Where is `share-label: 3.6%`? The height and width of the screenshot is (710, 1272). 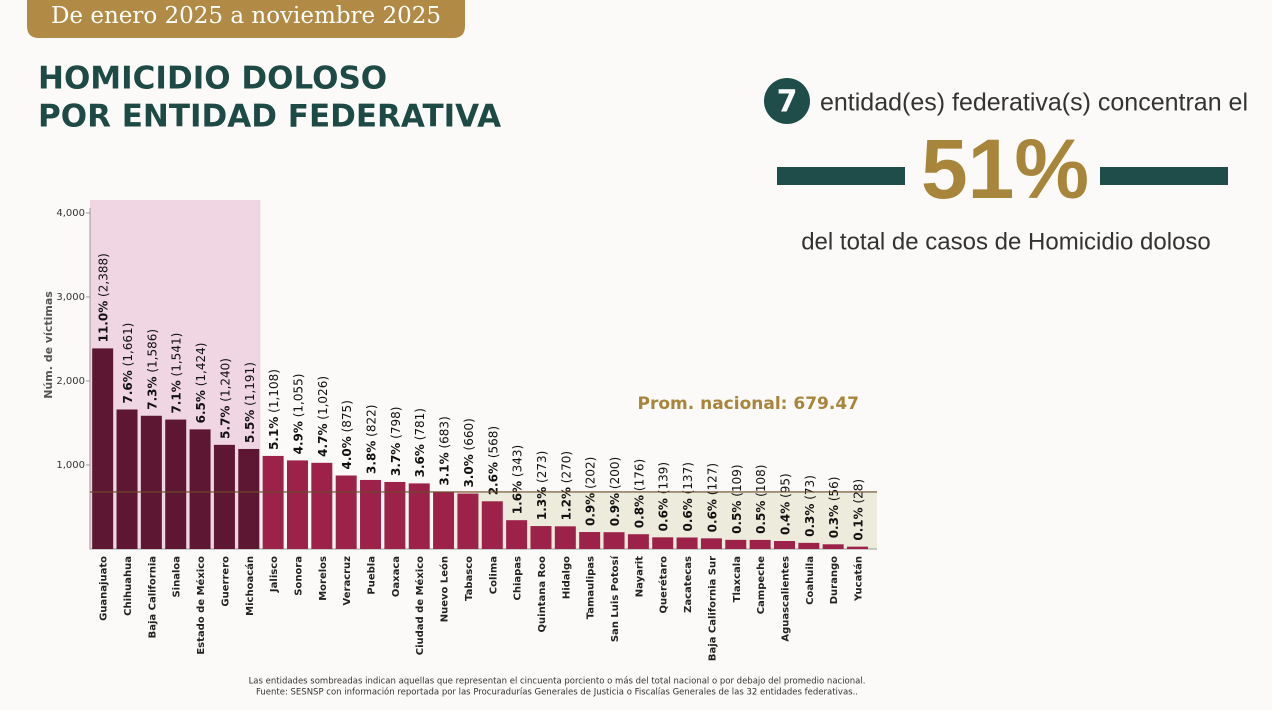 share-label: 3.6% is located at coordinates (420, 460).